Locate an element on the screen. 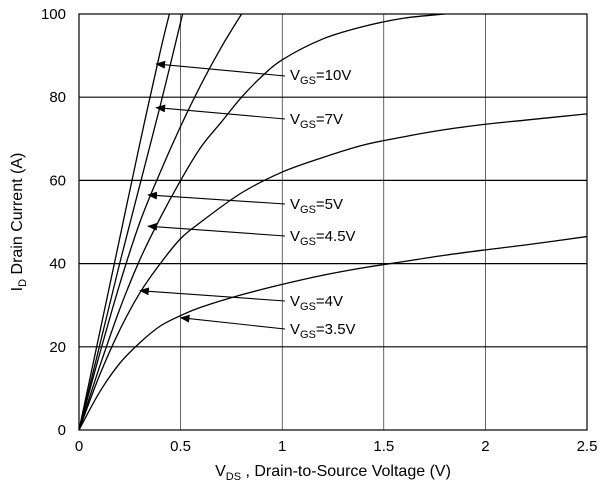 This screenshot has height=491, width=599. y-tick-label: 80 is located at coordinates (57, 97).